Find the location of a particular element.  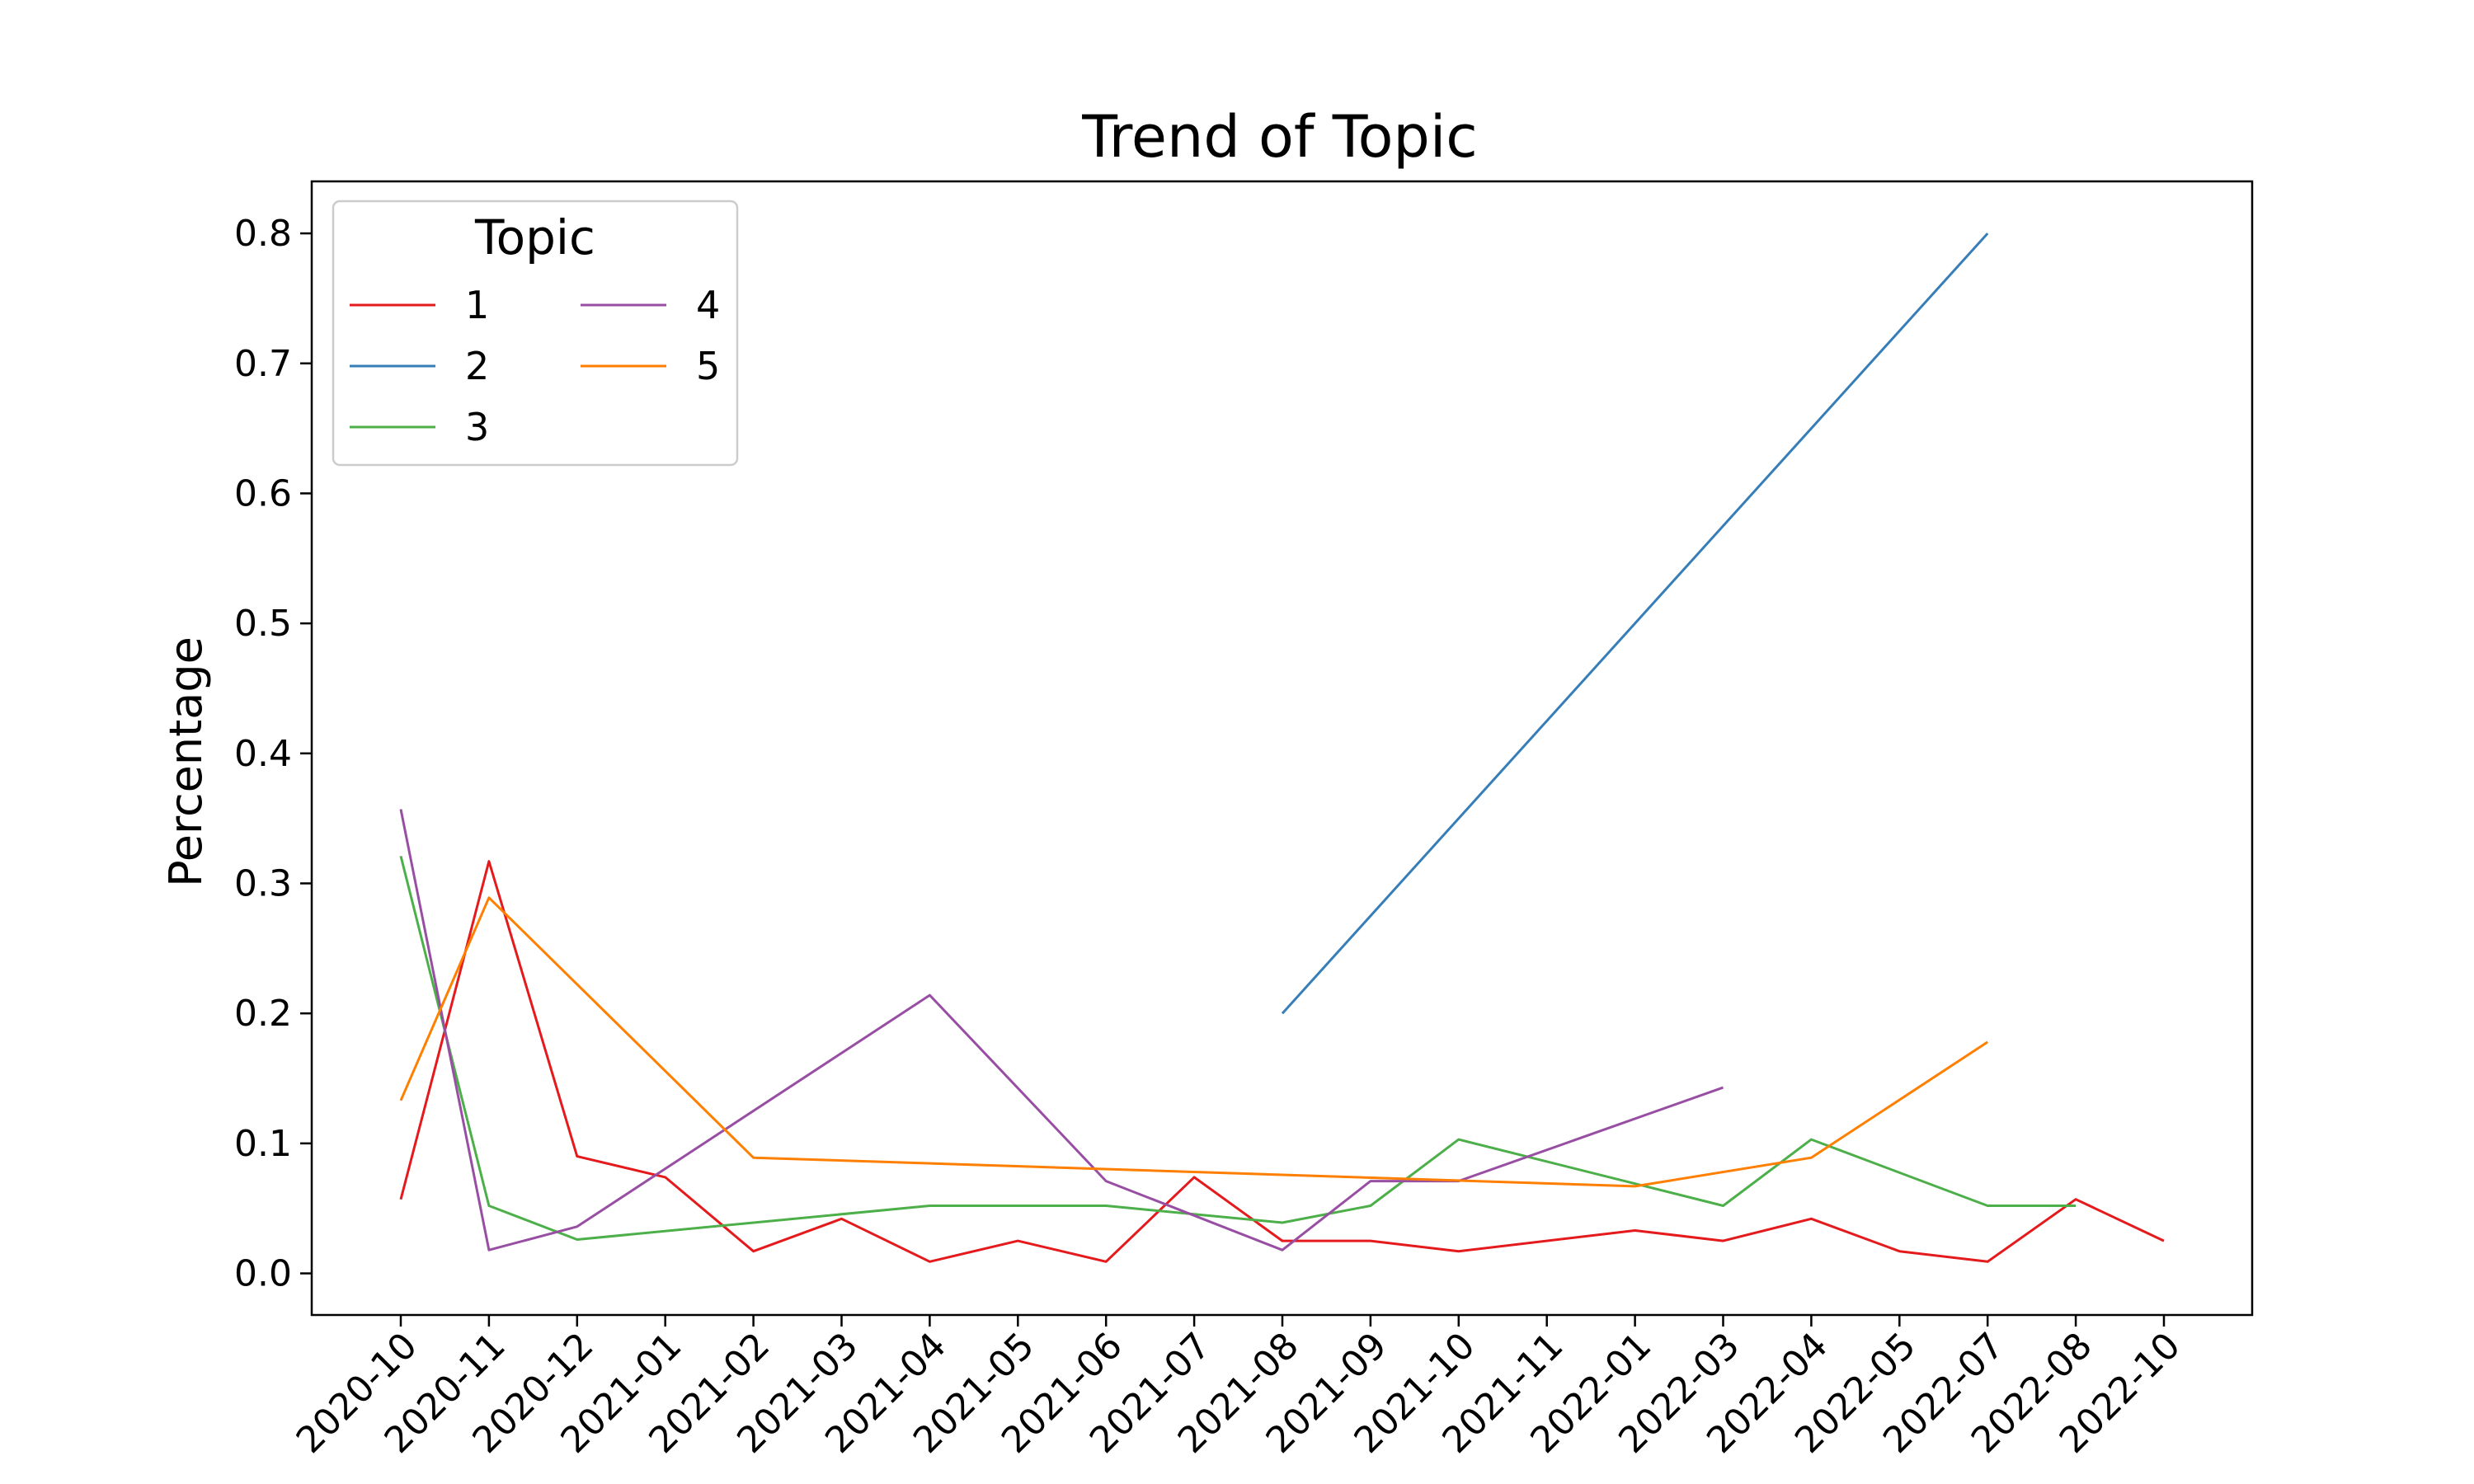

legend-label-topic-4: 4 is located at coordinates (708, 305).